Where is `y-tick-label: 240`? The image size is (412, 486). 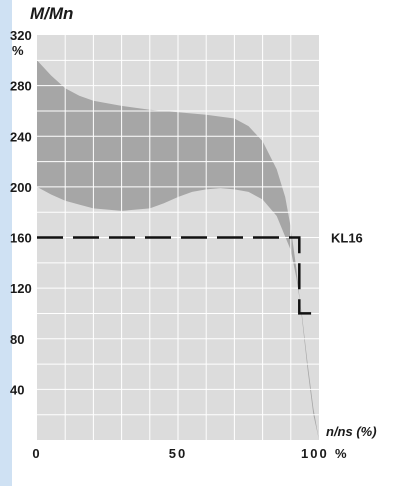
y-tick-label: 240 is located at coordinates (21, 136).